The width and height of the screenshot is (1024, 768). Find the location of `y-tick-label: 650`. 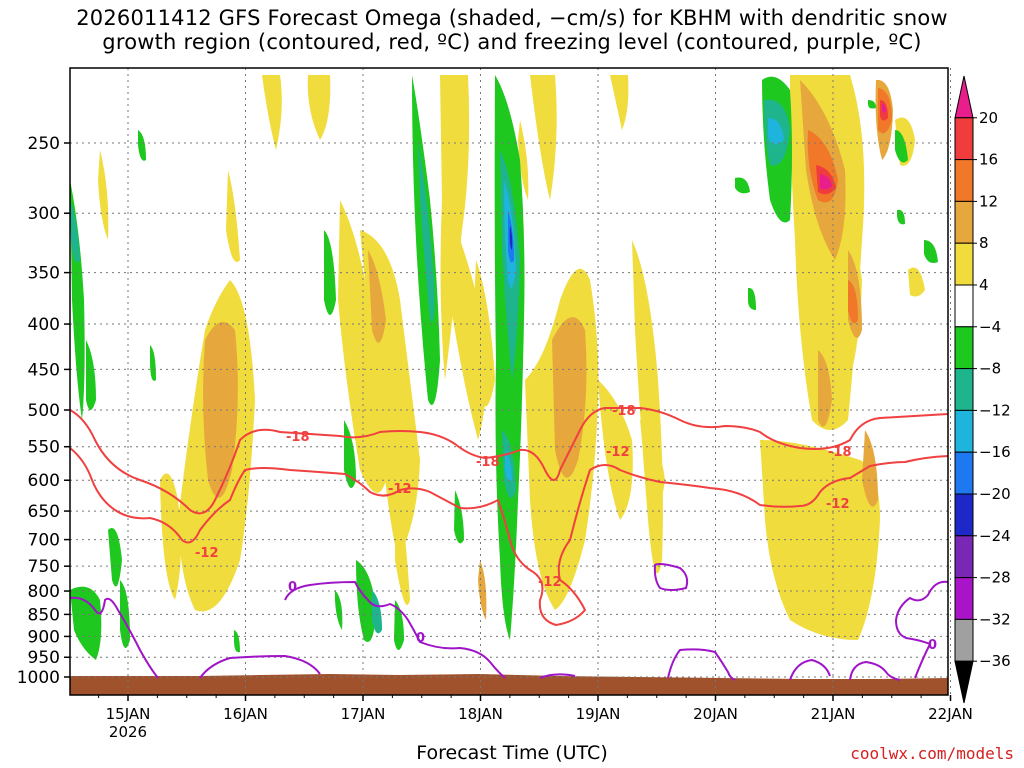

y-tick-label: 650 is located at coordinates (44, 512).